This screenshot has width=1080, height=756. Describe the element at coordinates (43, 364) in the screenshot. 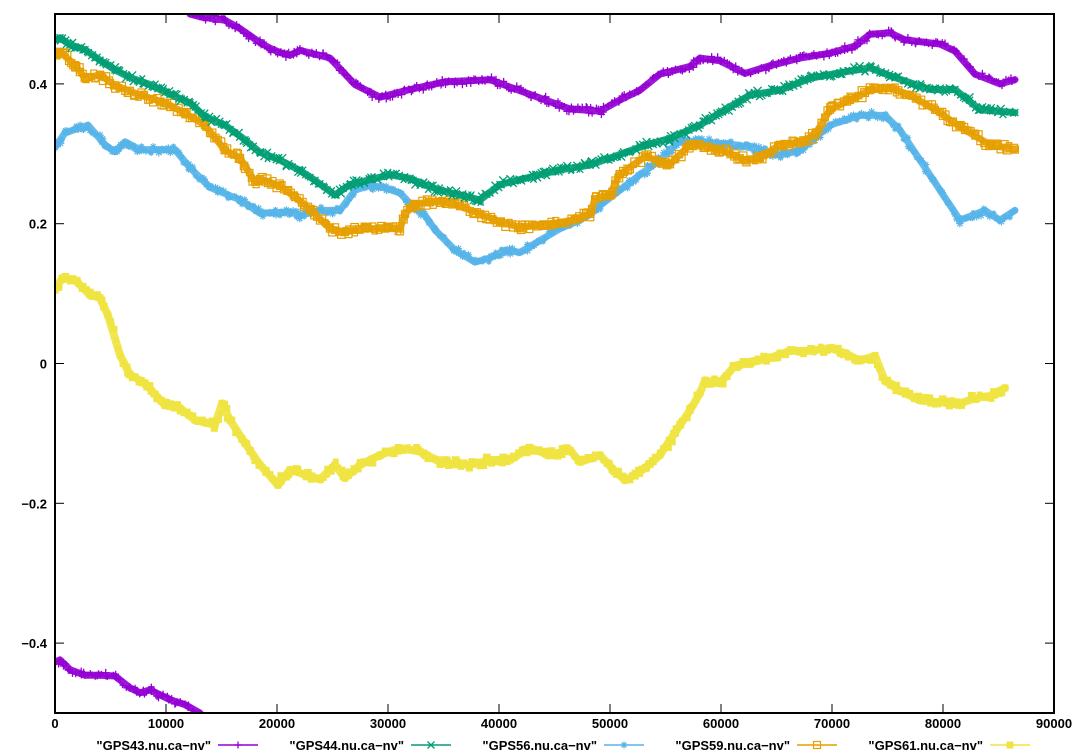

I see `y-tick-label: 0` at that location.